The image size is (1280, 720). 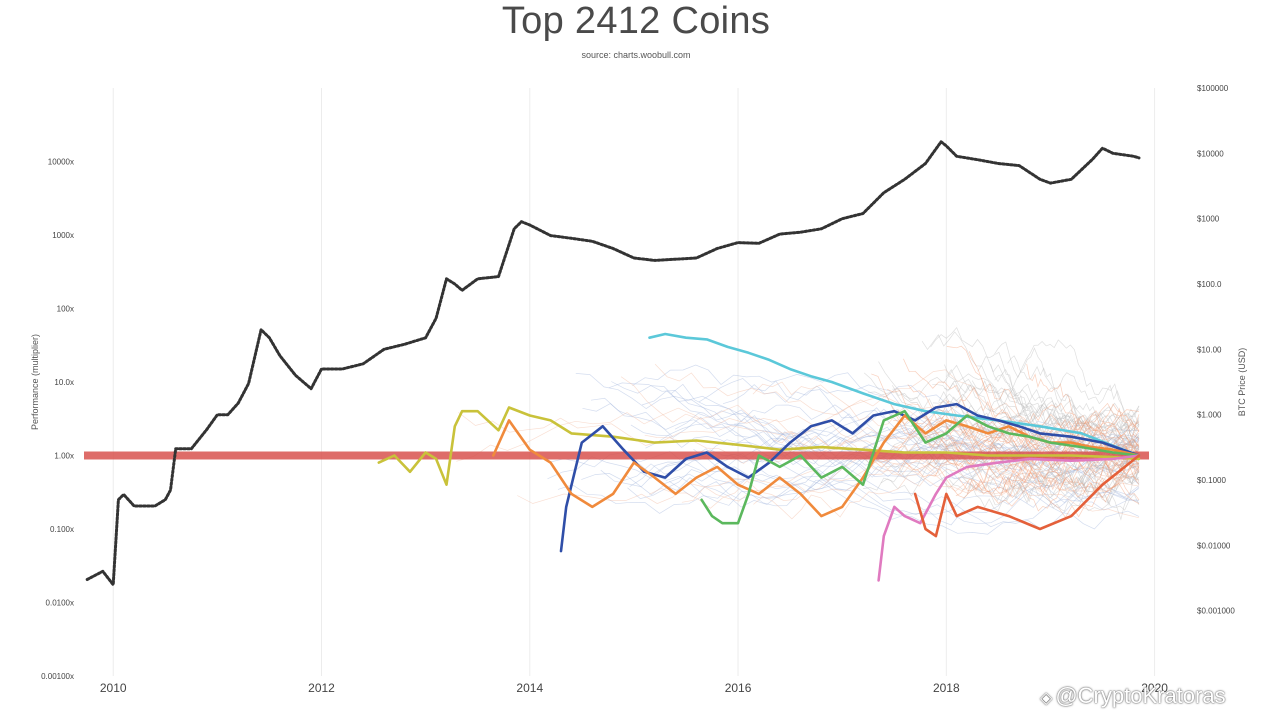 What do you see at coordinates (63, 235) in the screenshot?
I see `y-tick-label-left: 1000x` at bounding box center [63, 235].